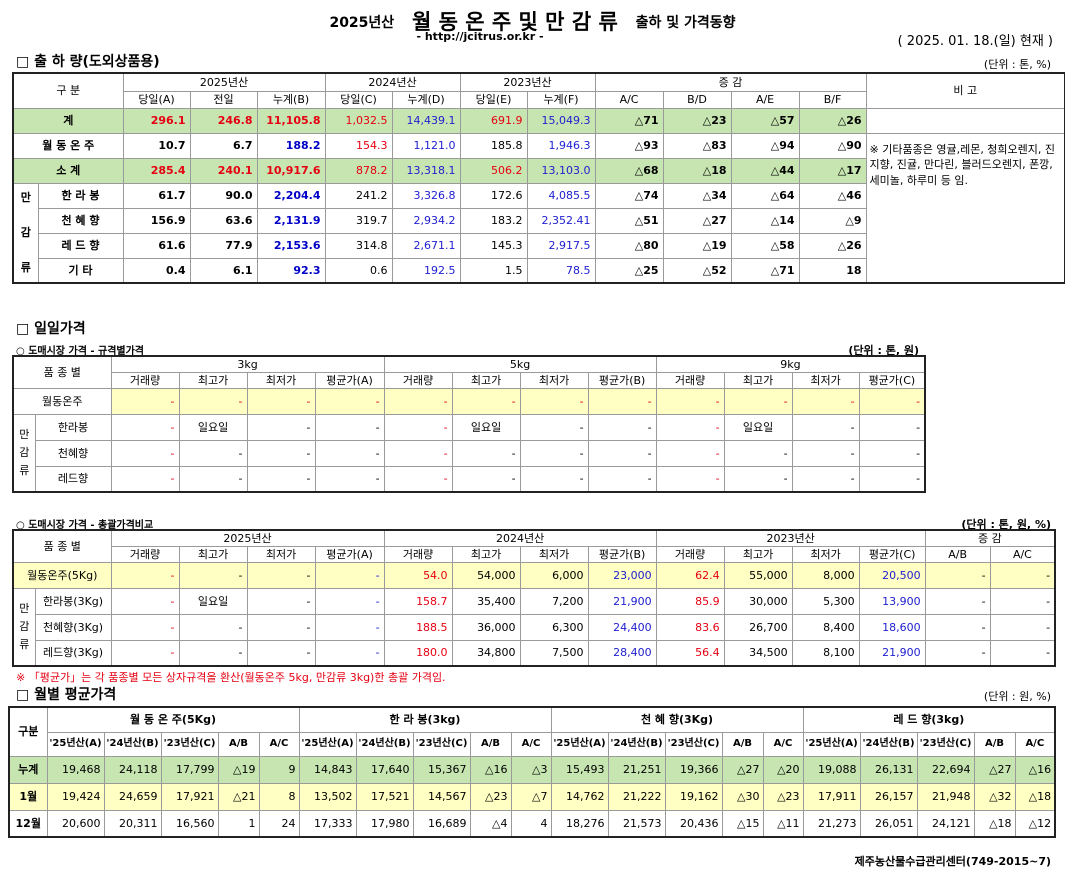 Image resolution: width=1065 pixels, height=870 pixels. Describe the element at coordinates (441, 769) in the screenshot. I see `cell-value: 15,367` at that location.